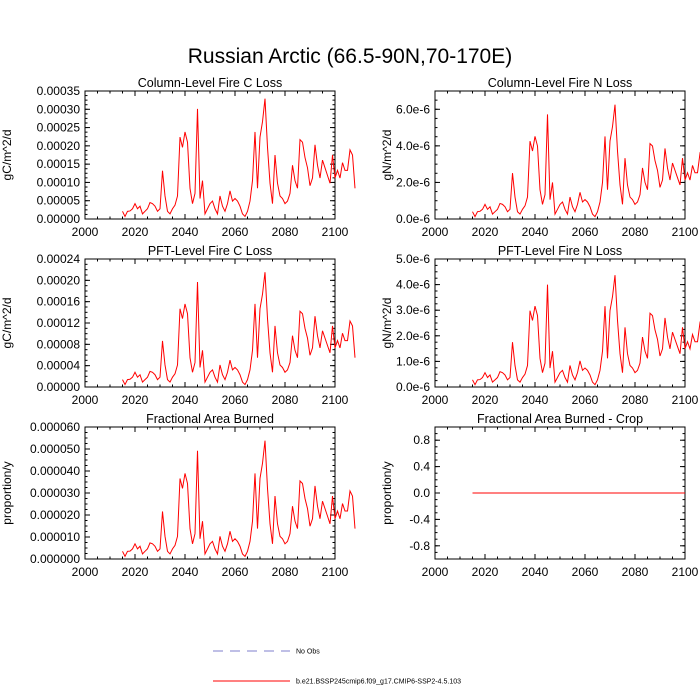 The width and height of the screenshot is (700, 700). What do you see at coordinates (419, 546) in the screenshot?
I see `y-tick-label: -0.8` at bounding box center [419, 546].